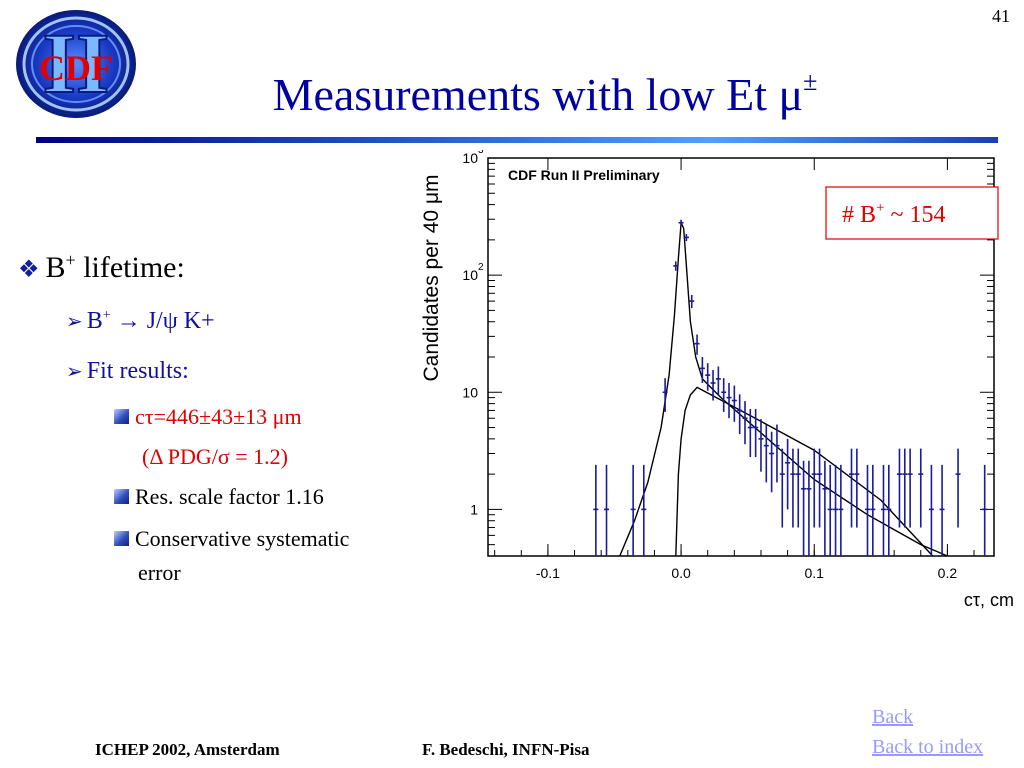 The height and width of the screenshot is (768, 1024). I want to click on x-tick-label: -0.1, so click(548, 573).